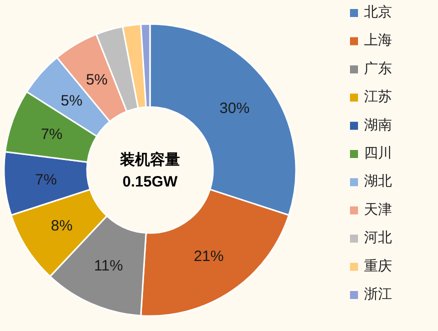 This screenshot has height=331, width=438. Describe the element at coordinates (378, 68) in the screenshot. I see `legend-label: 广东` at that location.